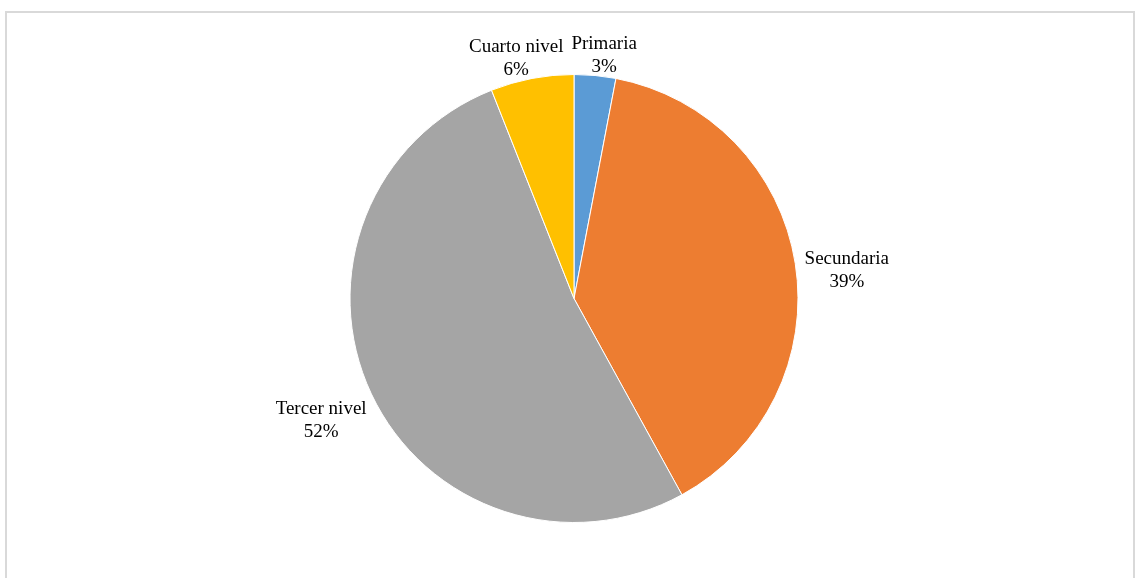  What do you see at coordinates (847, 258) in the screenshot?
I see `slice-label: Secundaria` at bounding box center [847, 258].